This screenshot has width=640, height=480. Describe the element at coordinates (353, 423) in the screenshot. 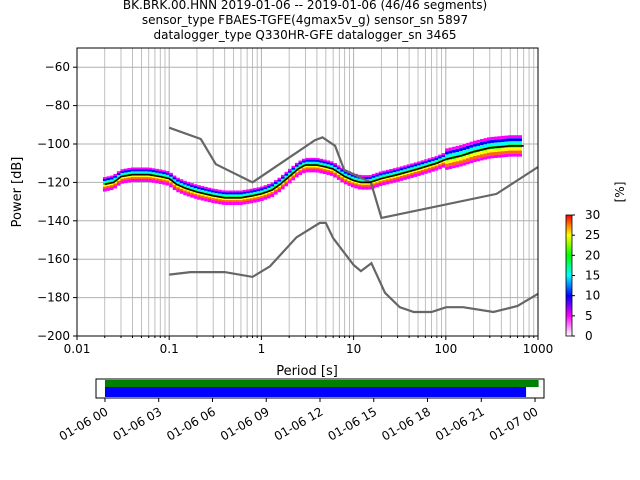

I see `timeline-tick-label: 01-06 15` at that location.